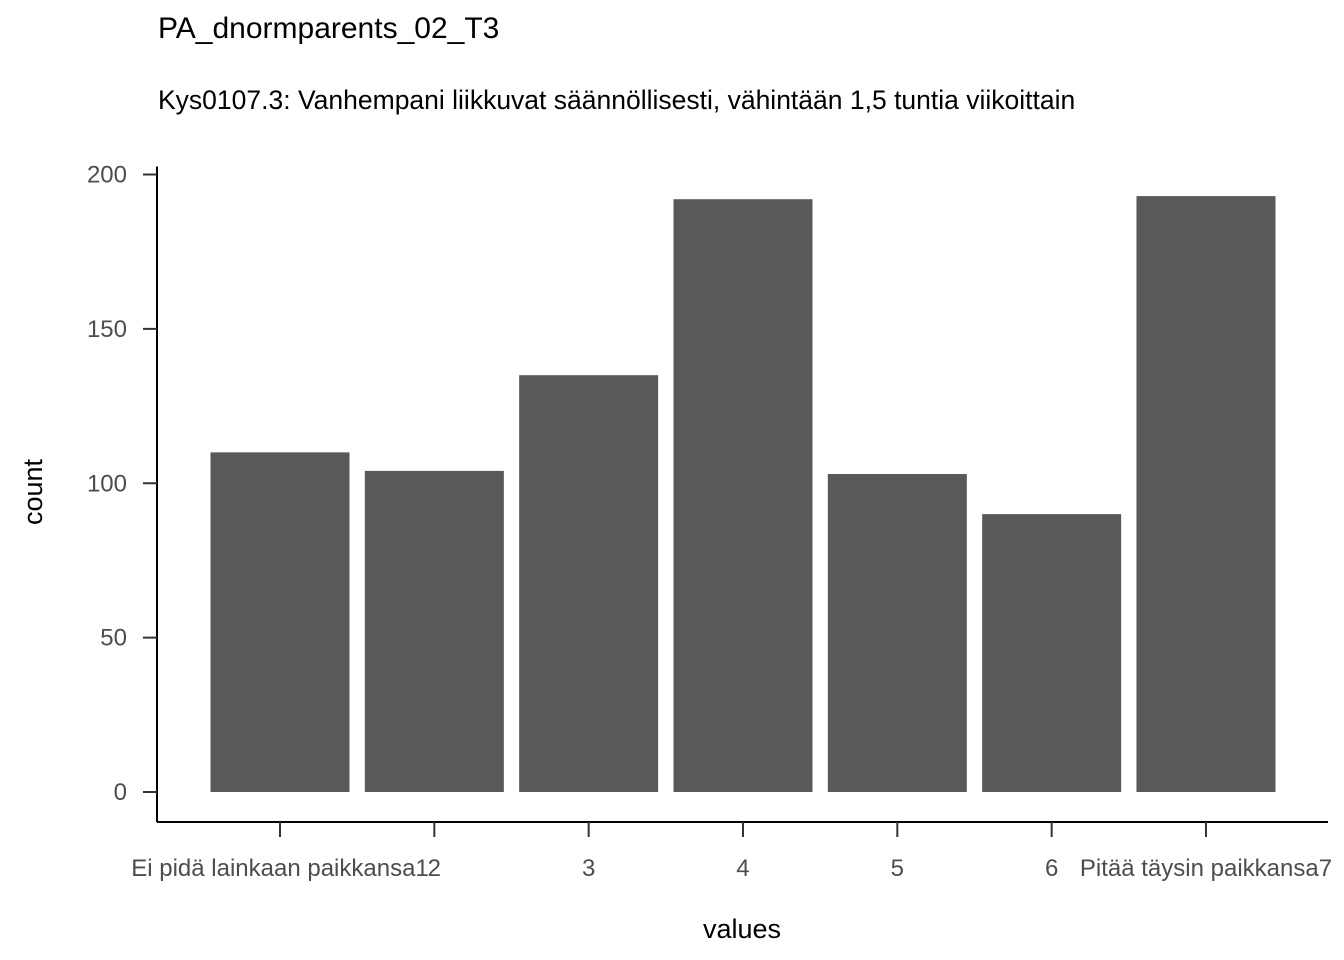 The image size is (1344, 960). Describe the element at coordinates (1206, 868) in the screenshot. I see `x-tick-label: Pitää täysin paikkansa7` at that location.